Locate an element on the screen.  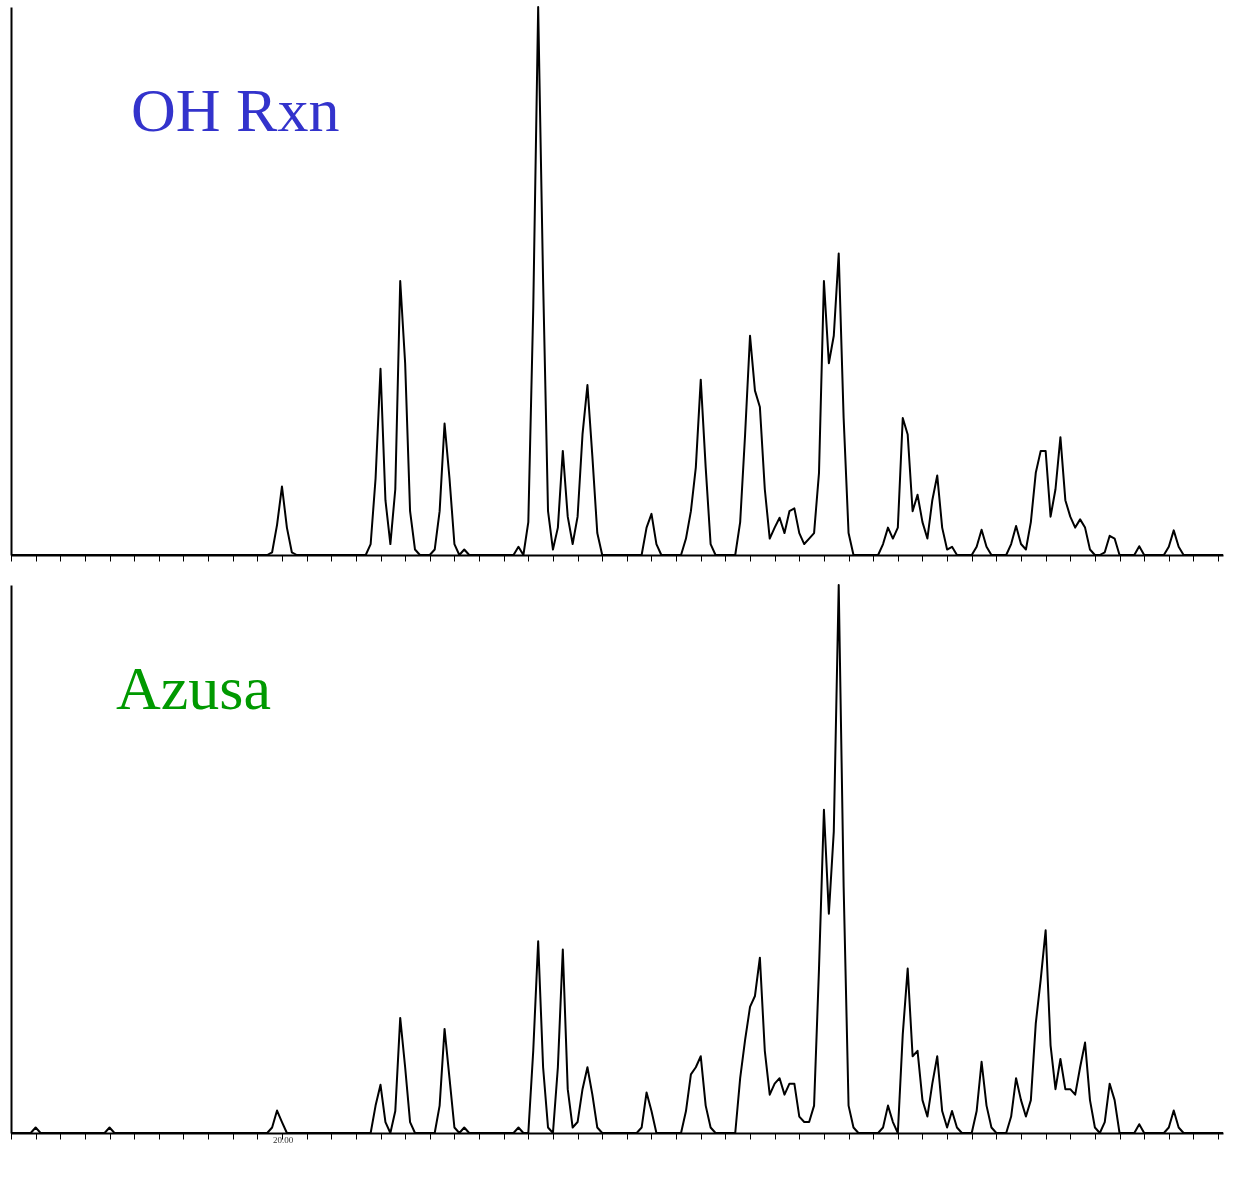
text: OH Rxn is located at coordinates (235, 110).